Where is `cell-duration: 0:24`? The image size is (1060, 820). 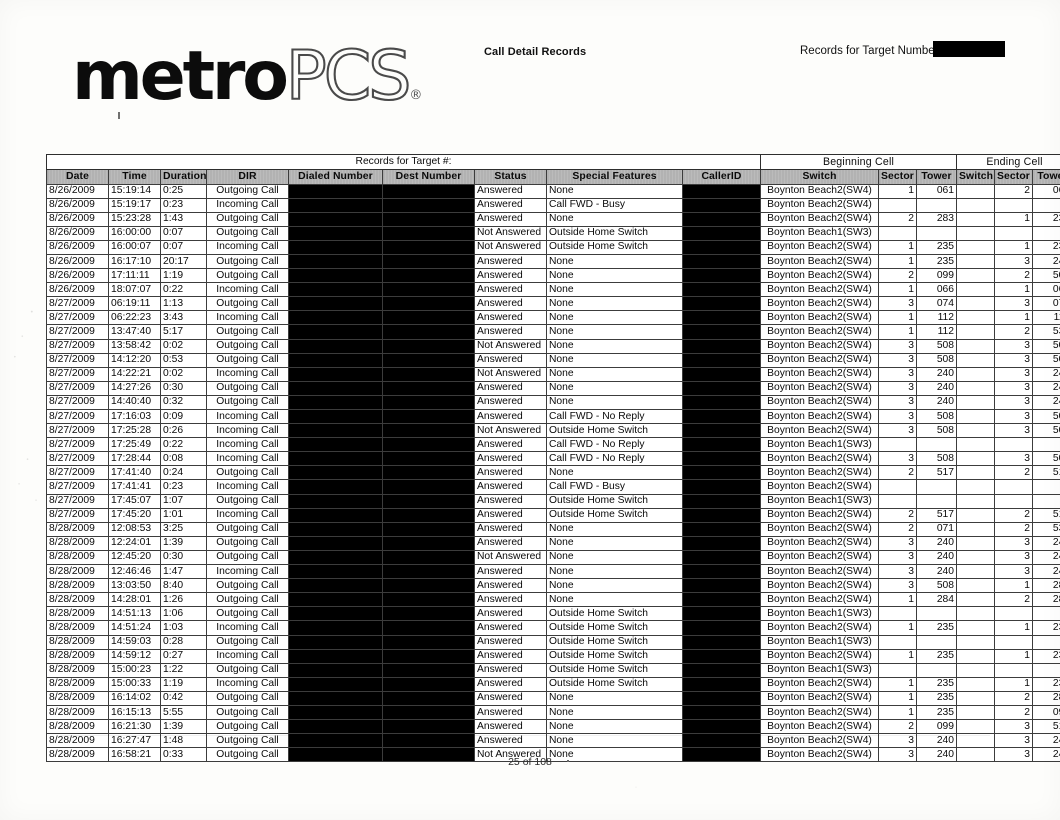
cell-duration: 0:24 is located at coordinates (183, 473).